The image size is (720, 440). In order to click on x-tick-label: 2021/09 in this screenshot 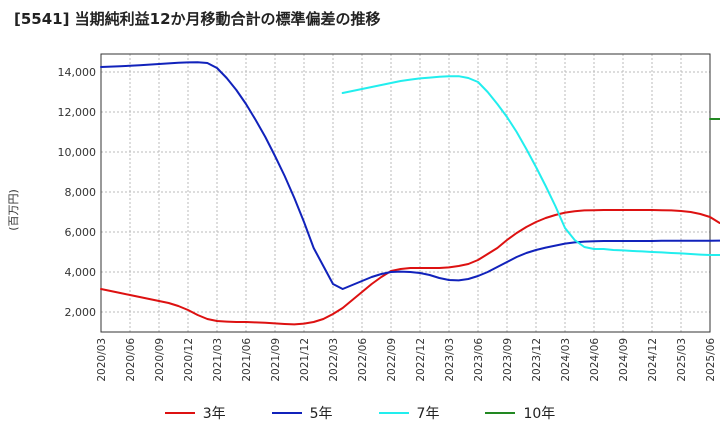, I will do `click(276, 360)`.